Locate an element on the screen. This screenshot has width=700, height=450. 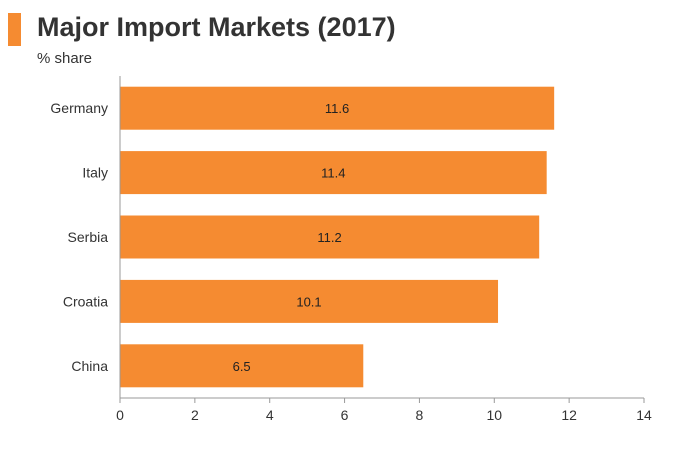
bar-croatia is located at coordinates (309, 301).